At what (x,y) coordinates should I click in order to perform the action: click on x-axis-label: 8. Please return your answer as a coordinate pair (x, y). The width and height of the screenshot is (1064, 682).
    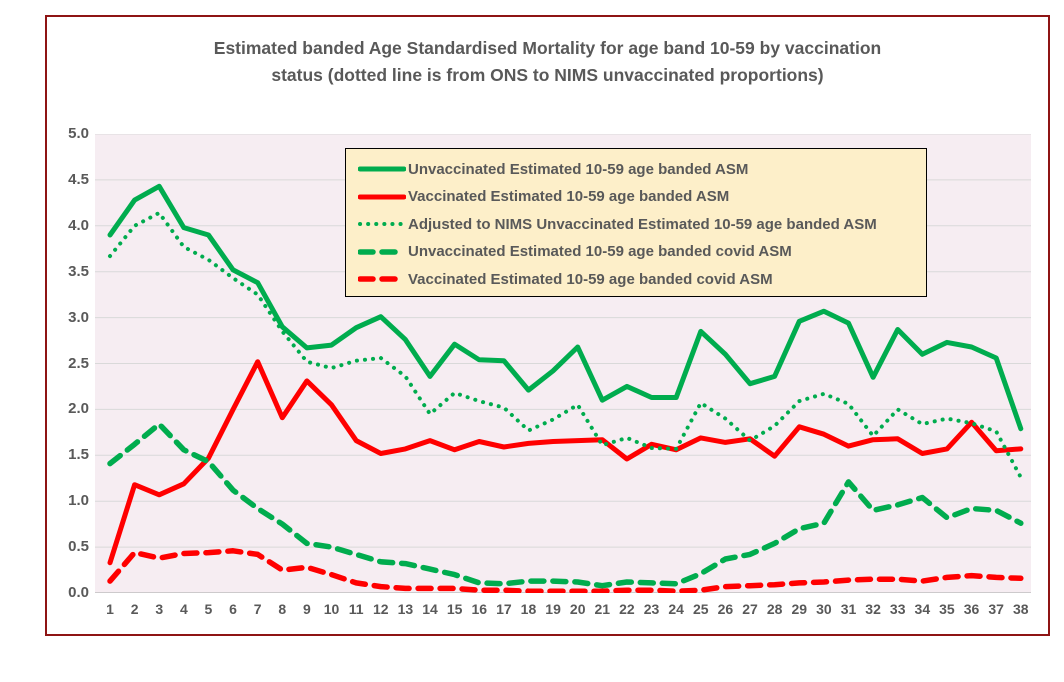
    Looking at the image, I should click on (282, 609).